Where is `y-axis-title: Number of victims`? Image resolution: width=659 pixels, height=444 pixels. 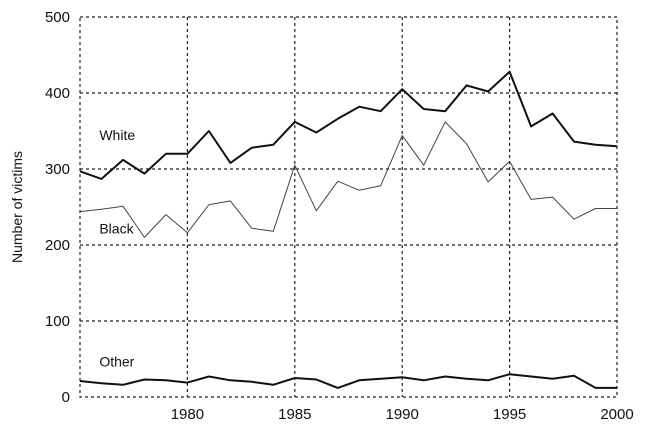
y-axis-title: Number of victims is located at coordinates (17, 207).